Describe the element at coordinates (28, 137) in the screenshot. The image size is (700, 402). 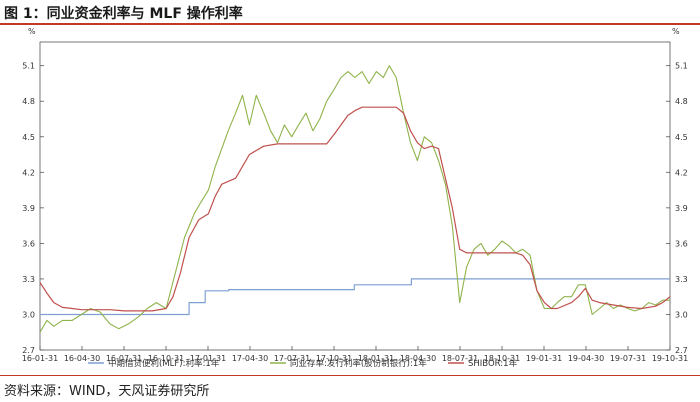
I see `y-tick-label-left: 4.5` at that location.